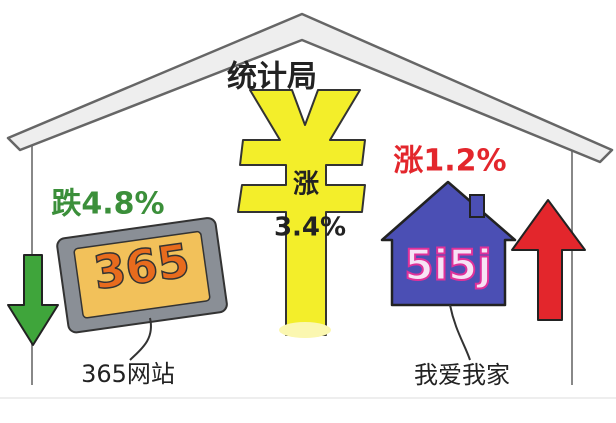 This screenshot has height=423, width=616. I want to click on right-logo: 5i5j, so click(447, 265).